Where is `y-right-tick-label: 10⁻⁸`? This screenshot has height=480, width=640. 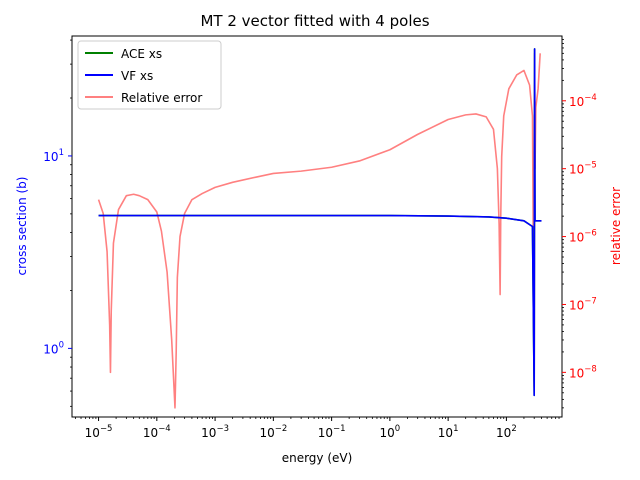
y-right-tick-label: 10⁻⁸ is located at coordinates (583, 372).